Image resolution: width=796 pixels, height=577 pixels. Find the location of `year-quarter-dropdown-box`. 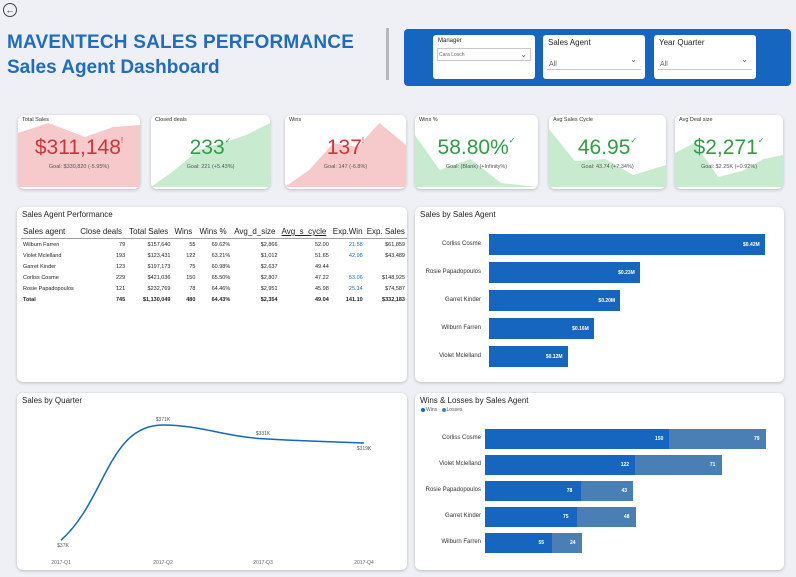

year-quarter-dropdown-box is located at coordinates (705, 59).